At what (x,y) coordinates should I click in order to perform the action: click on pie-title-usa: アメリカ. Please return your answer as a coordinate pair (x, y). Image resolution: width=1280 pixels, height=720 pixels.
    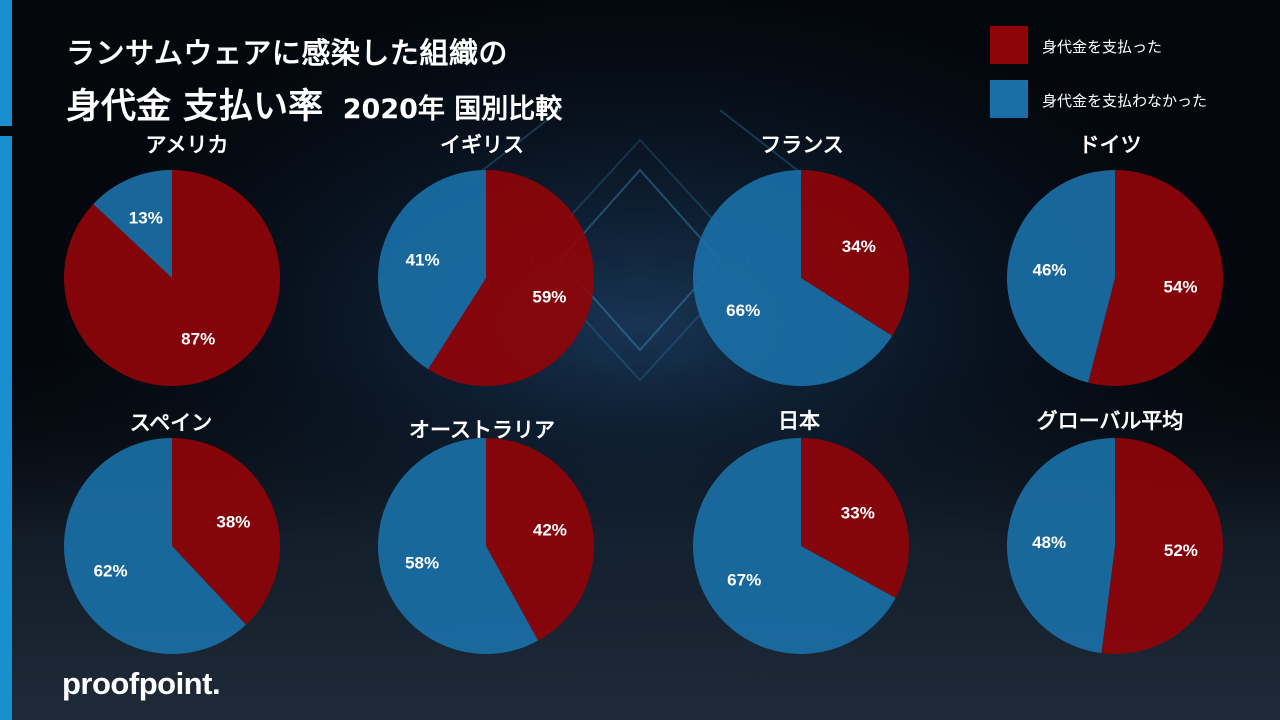
    Looking at the image, I should click on (187, 145).